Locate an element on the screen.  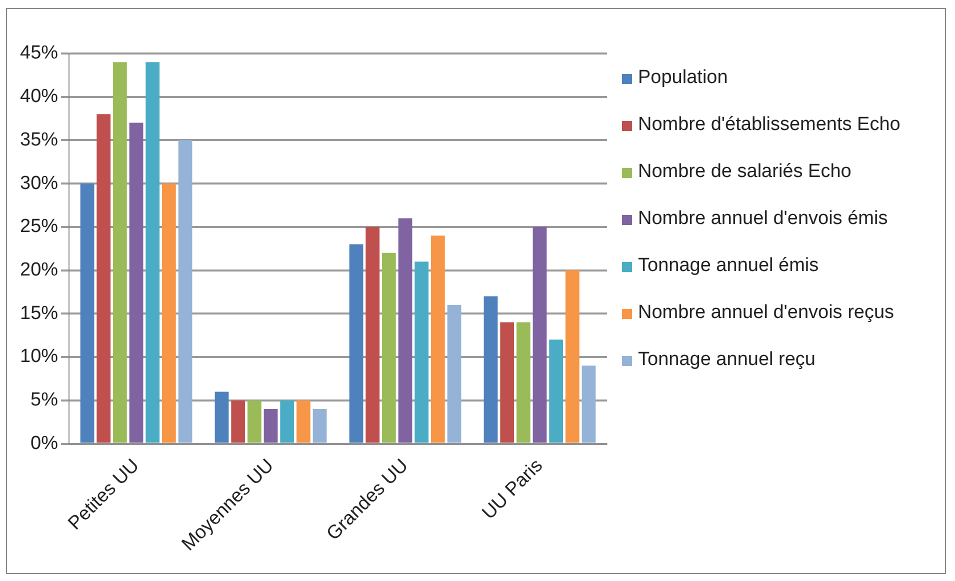
legend-label: Tonnage annuel reçu is located at coordinates (727, 360).